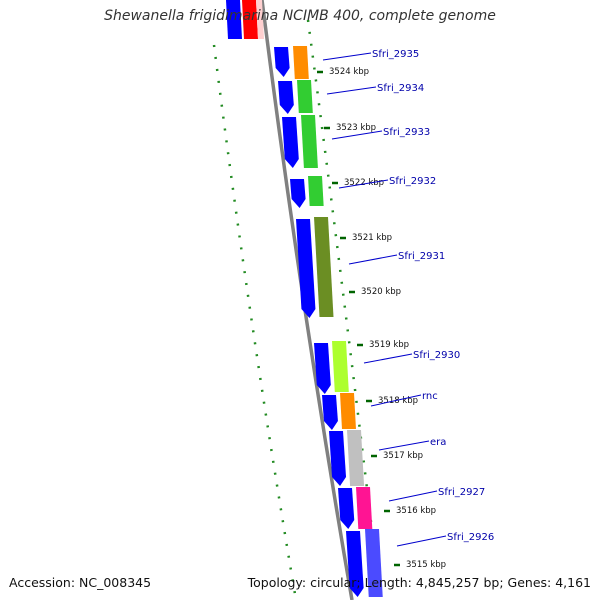  What do you see at coordinates (470, 537) in the screenshot?
I see `gene-label-10: Sfri_2926` at bounding box center [470, 537].